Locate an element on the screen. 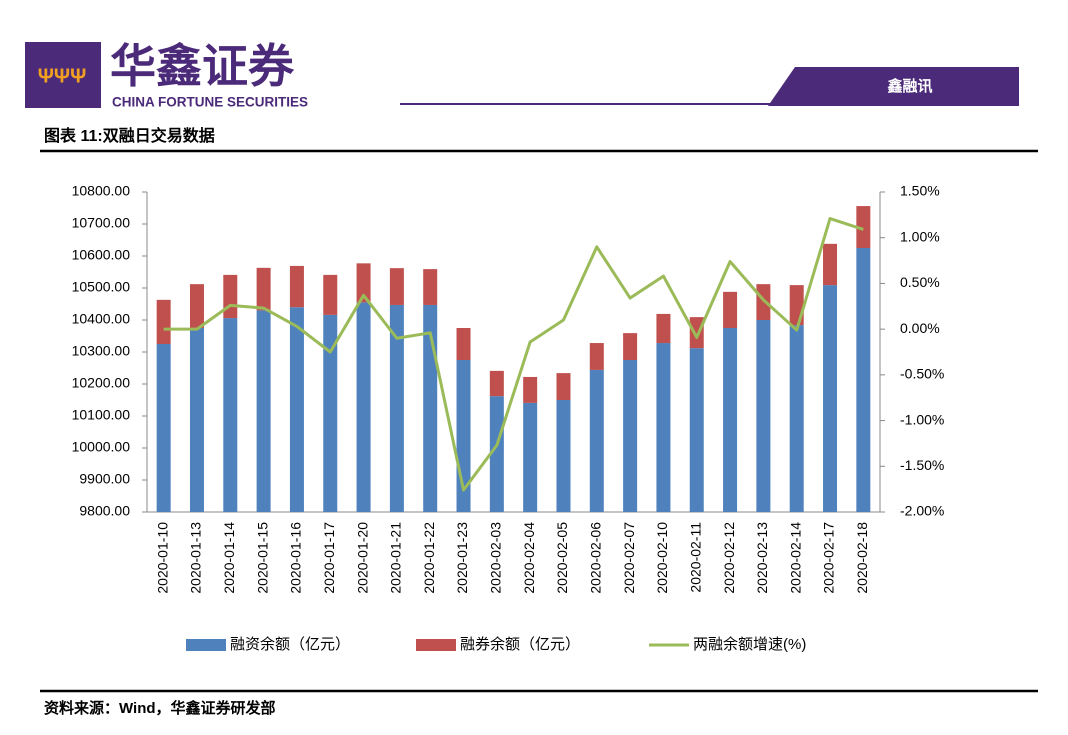 The width and height of the screenshot is (1068, 735). x-tick-label: 2020-01-14 is located at coordinates (229, 558).